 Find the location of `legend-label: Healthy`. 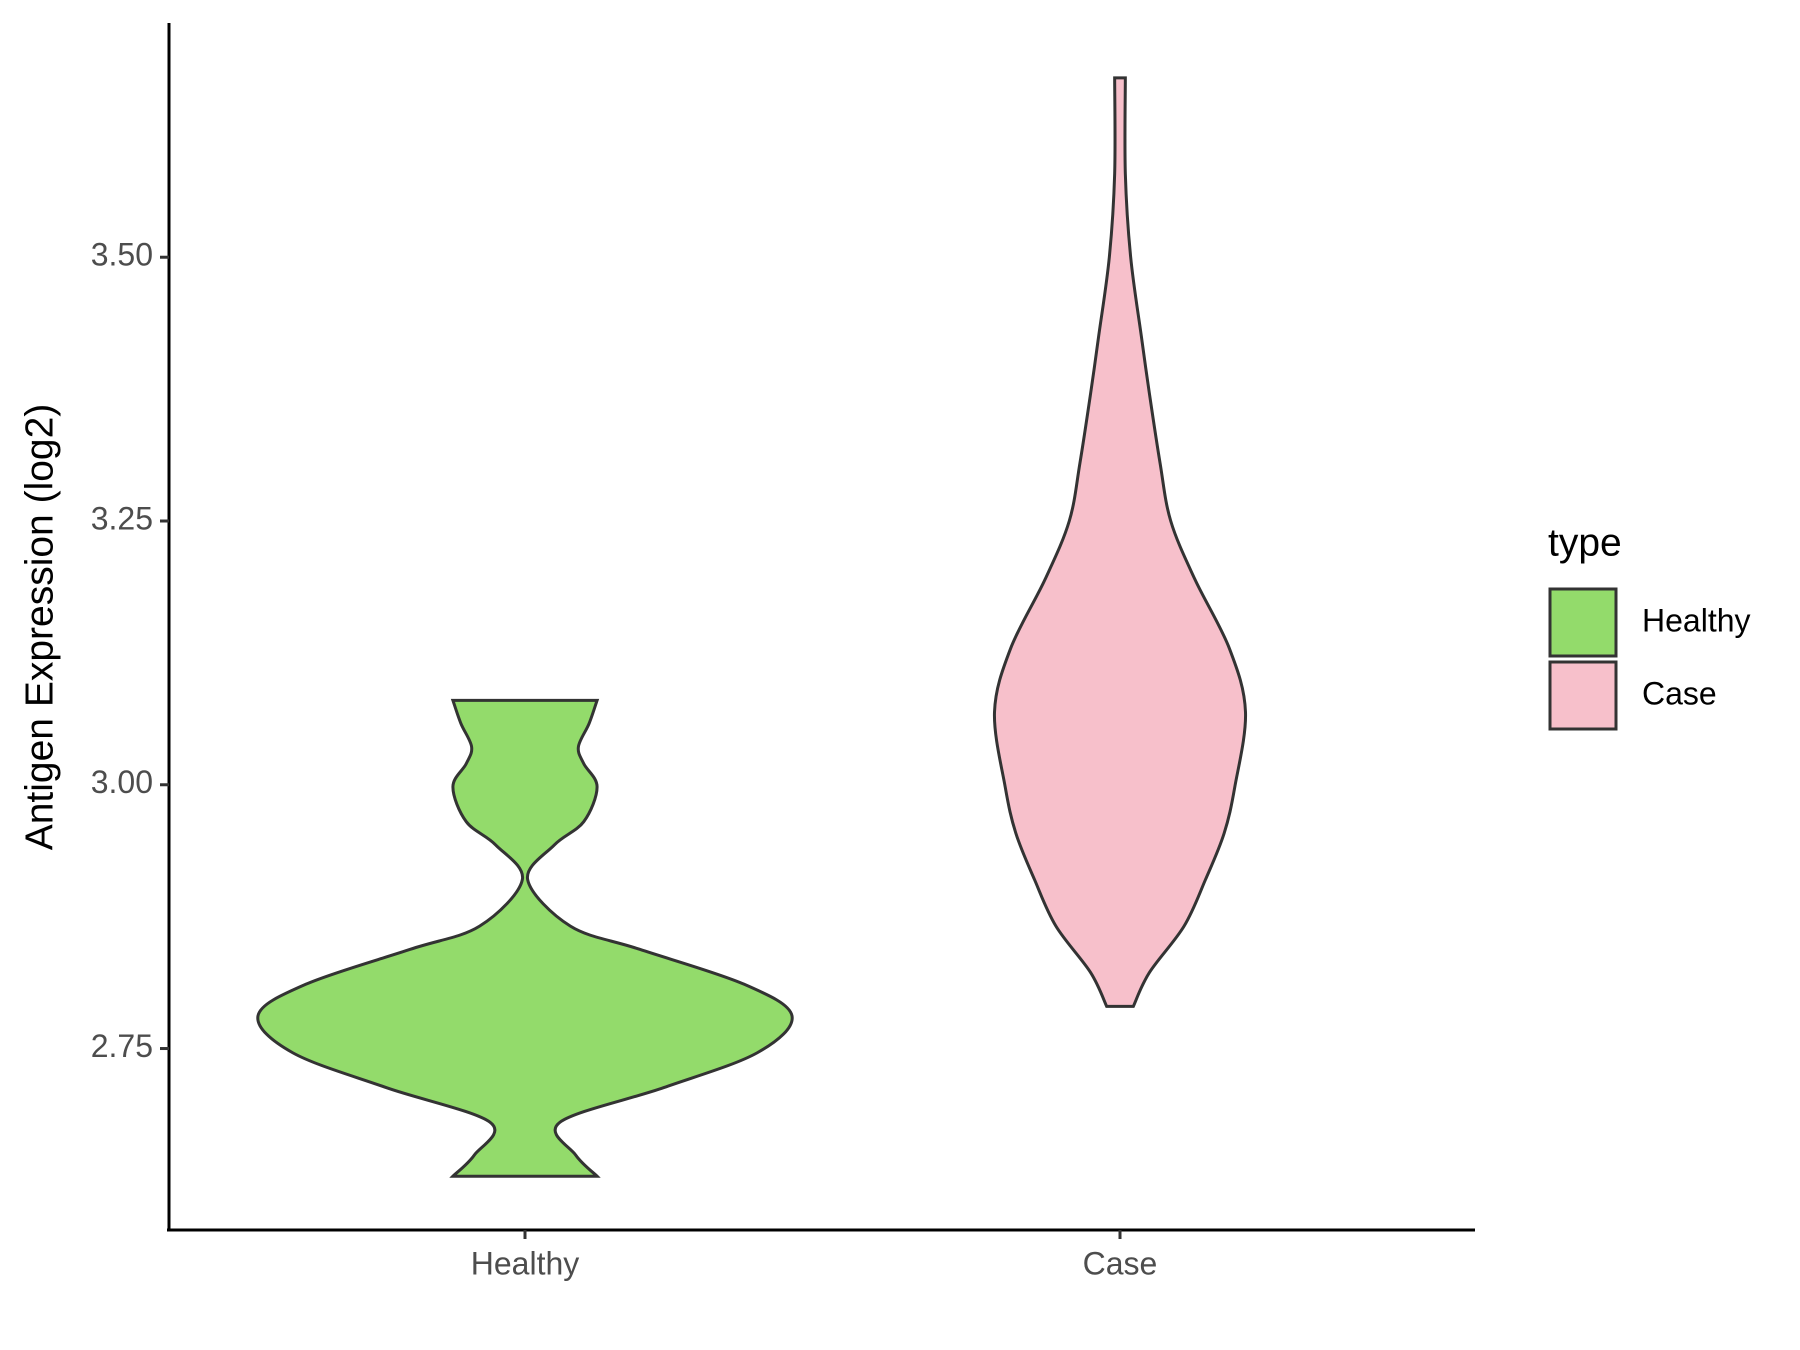

legend-label: Healthy is located at coordinates (1696, 620).